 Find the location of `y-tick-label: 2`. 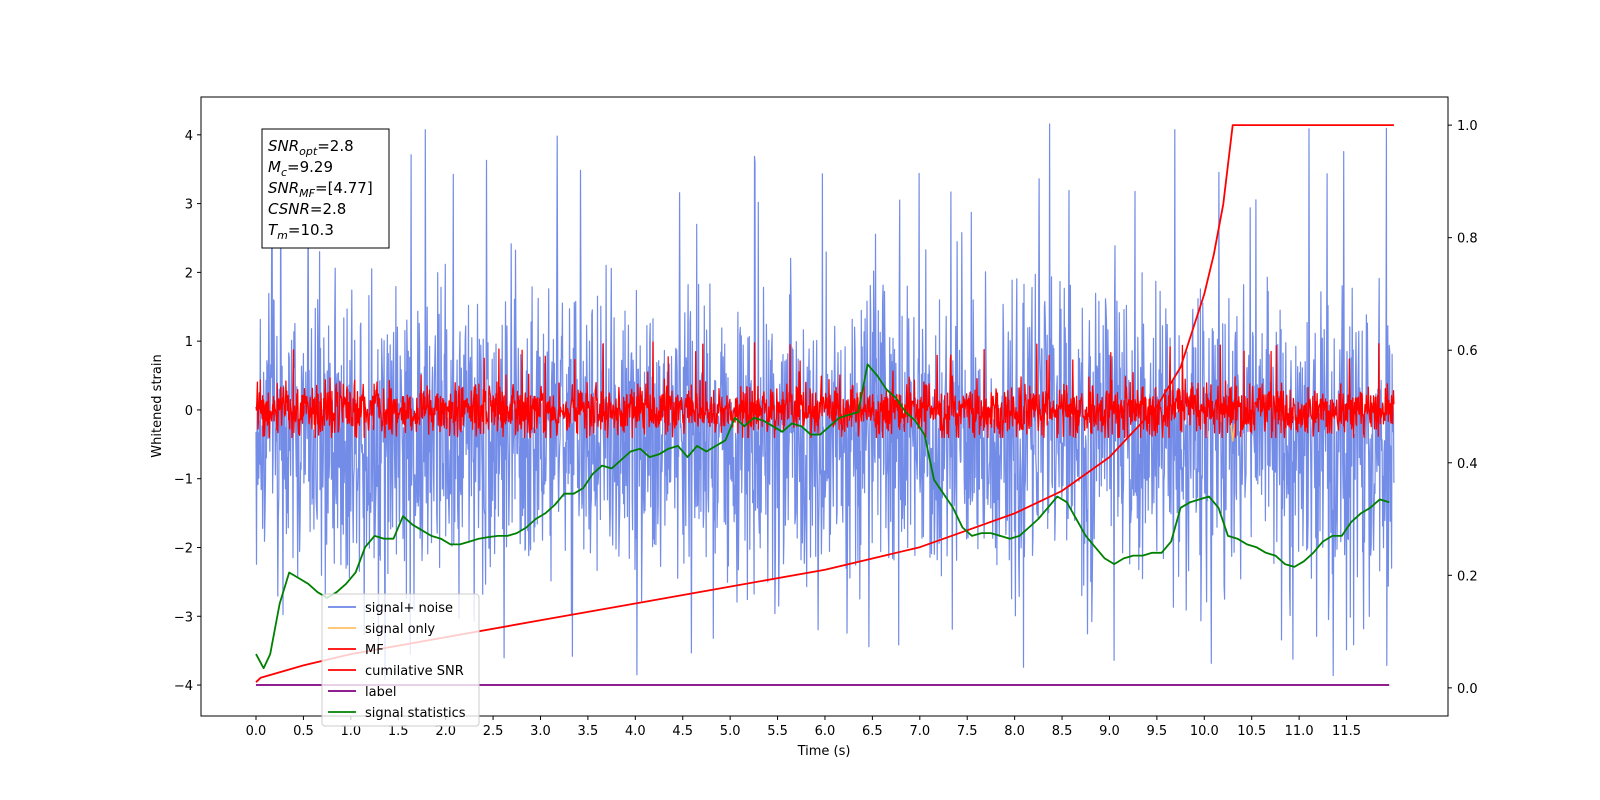

y-tick-label: 2 is located at coordinates (189, 273).